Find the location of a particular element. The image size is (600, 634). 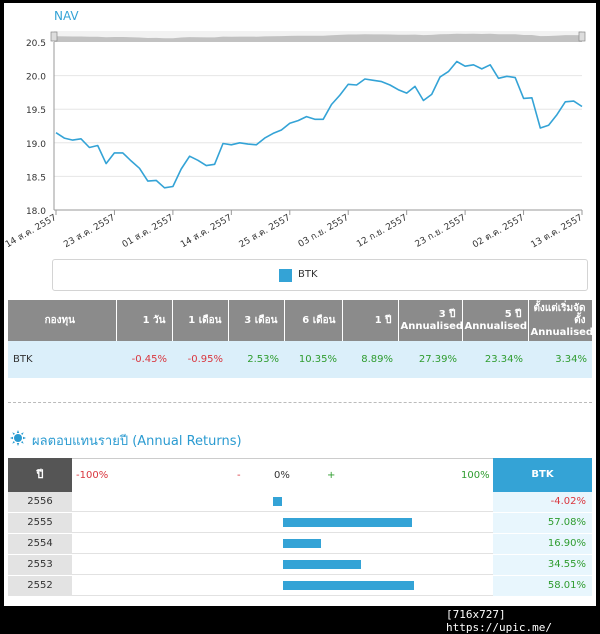

y-tick-label: 20.5 is located at coordinates (36, 44).